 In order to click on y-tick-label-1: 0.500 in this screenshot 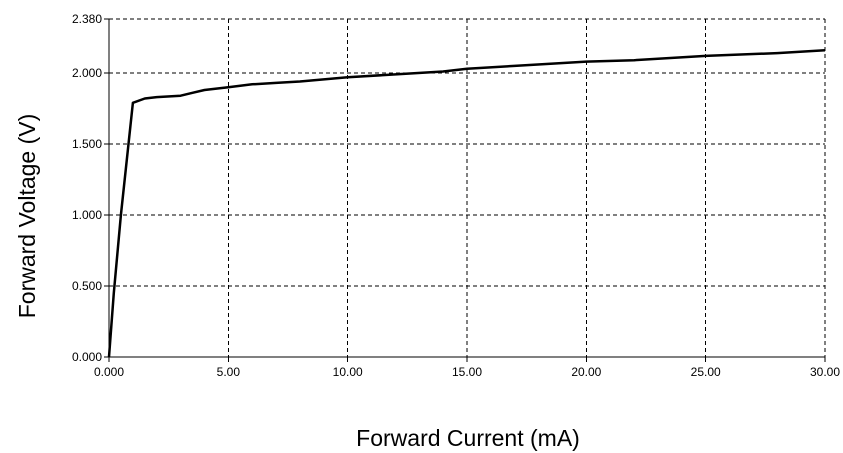, I will do `click(87, 286)`.